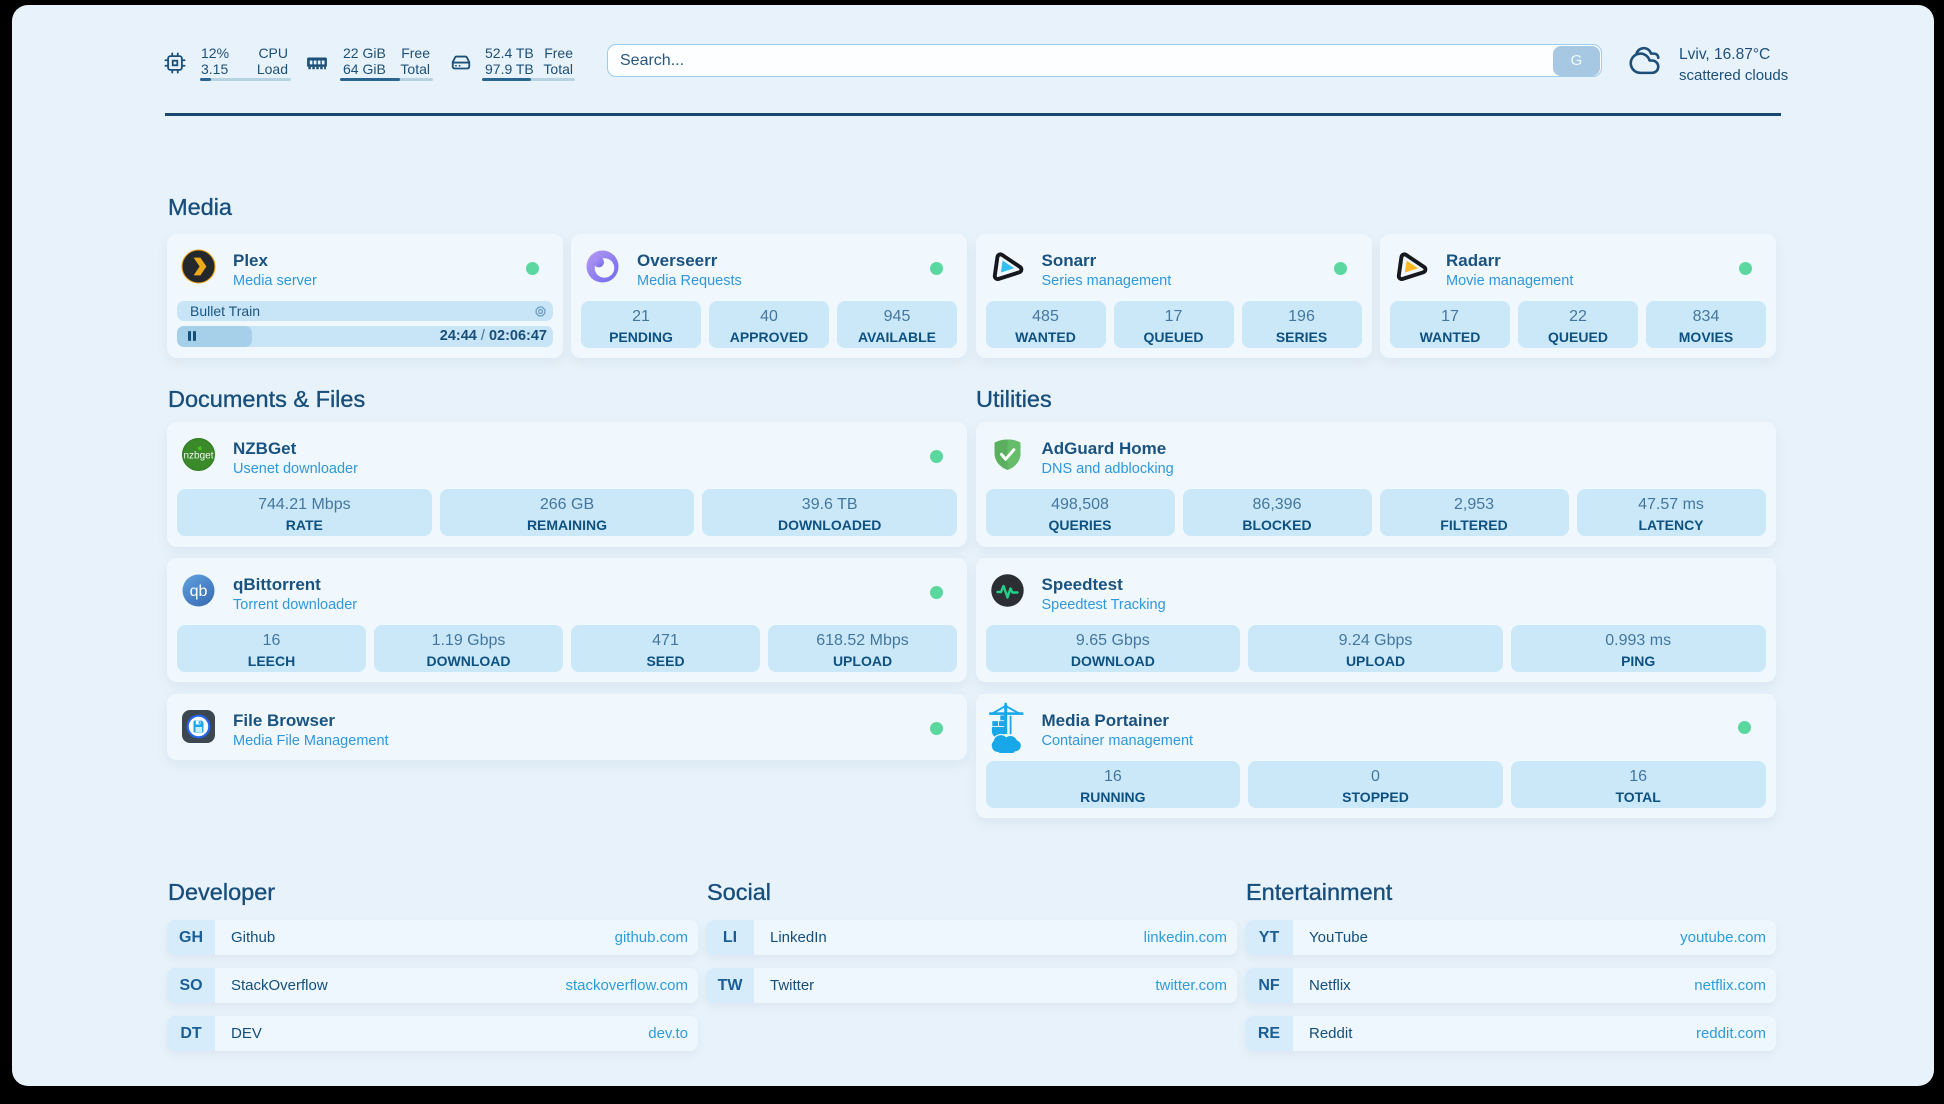  I want to click on svg-text: nzbget, so click(198, 456).